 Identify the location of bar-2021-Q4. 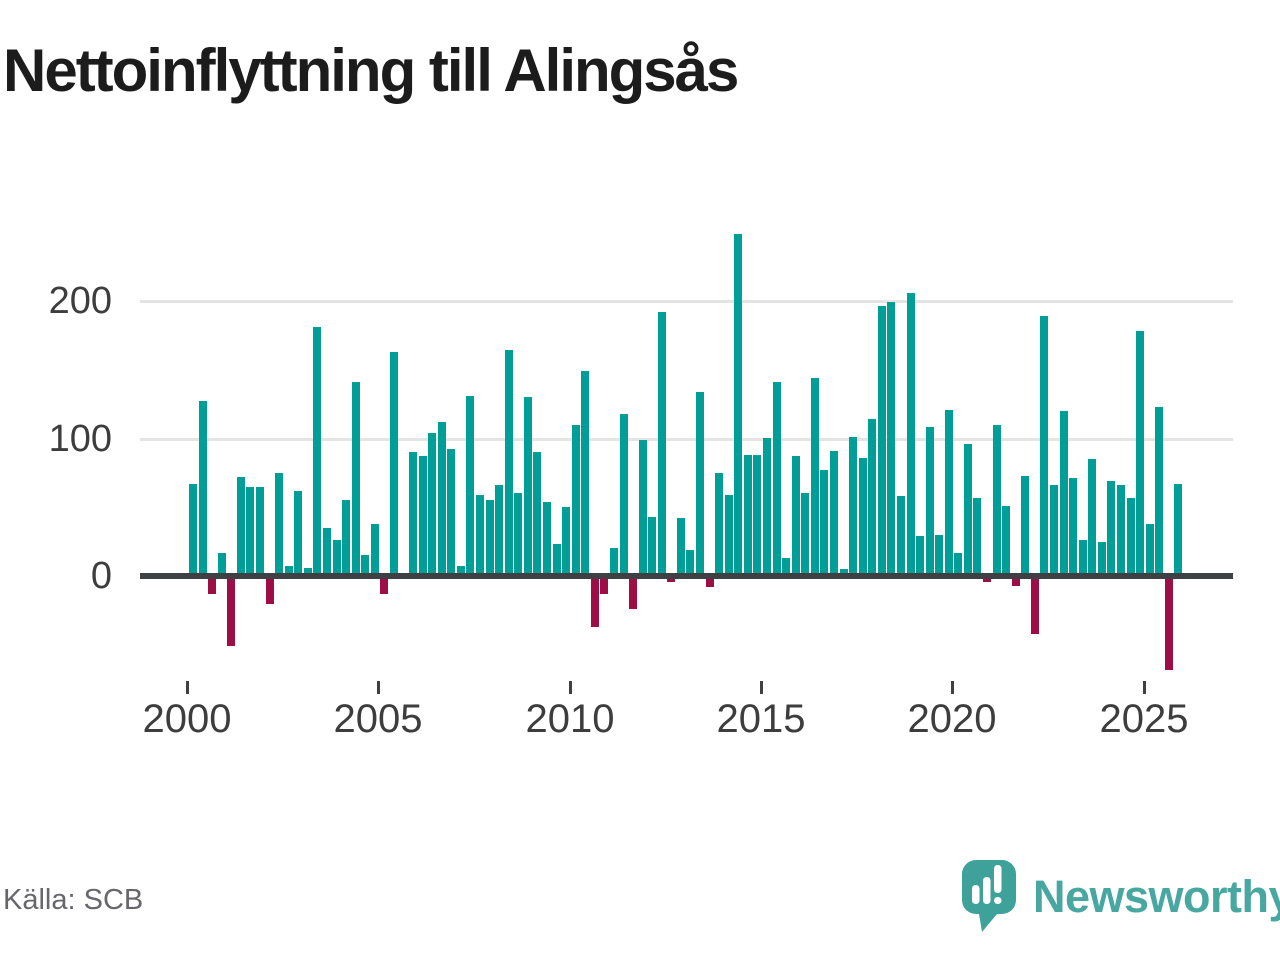
(1025, 526).